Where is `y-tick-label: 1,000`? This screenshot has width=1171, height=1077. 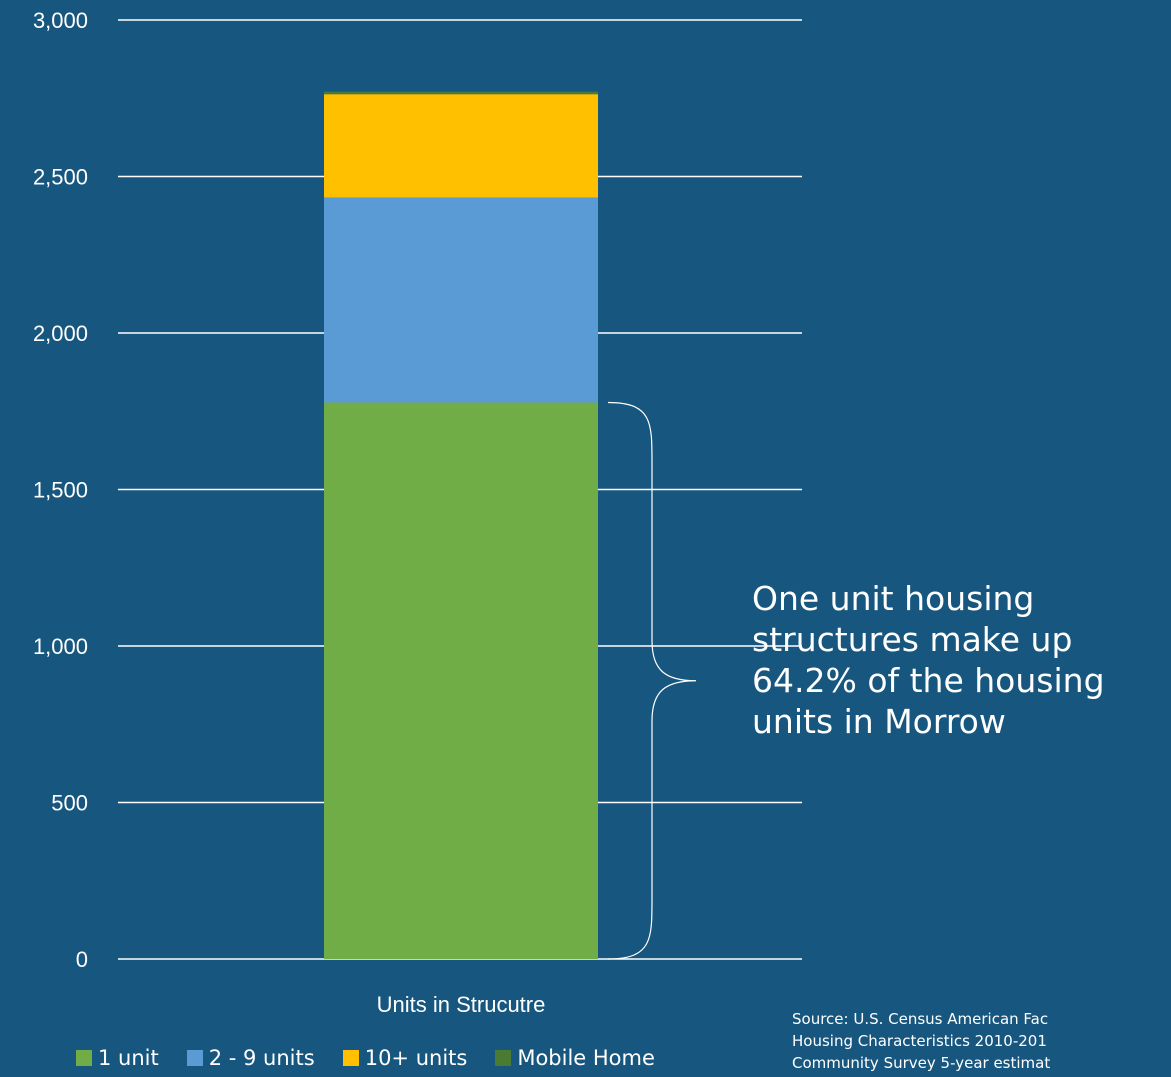
y-tick-label: 1,000 is located at coordinates (60, 646).